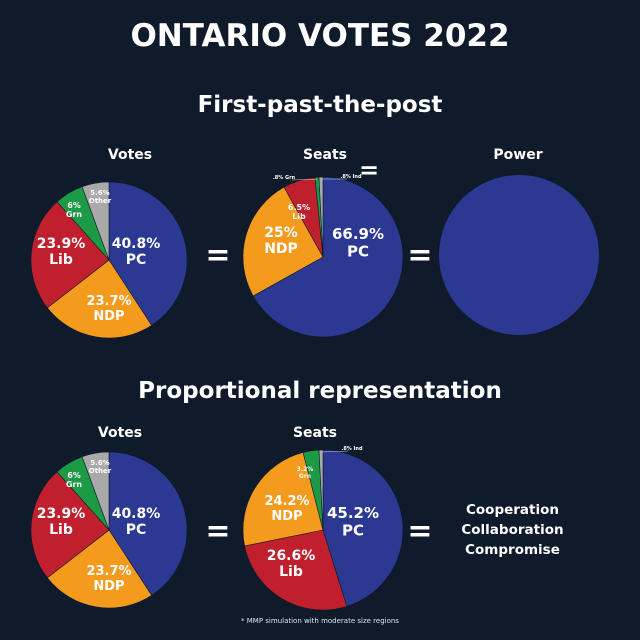  What do you see at coordinates (286, 509) in the screenshot?
I see `slice-label-ndp: 24.2% NDP` at bounding box center [286, 509].